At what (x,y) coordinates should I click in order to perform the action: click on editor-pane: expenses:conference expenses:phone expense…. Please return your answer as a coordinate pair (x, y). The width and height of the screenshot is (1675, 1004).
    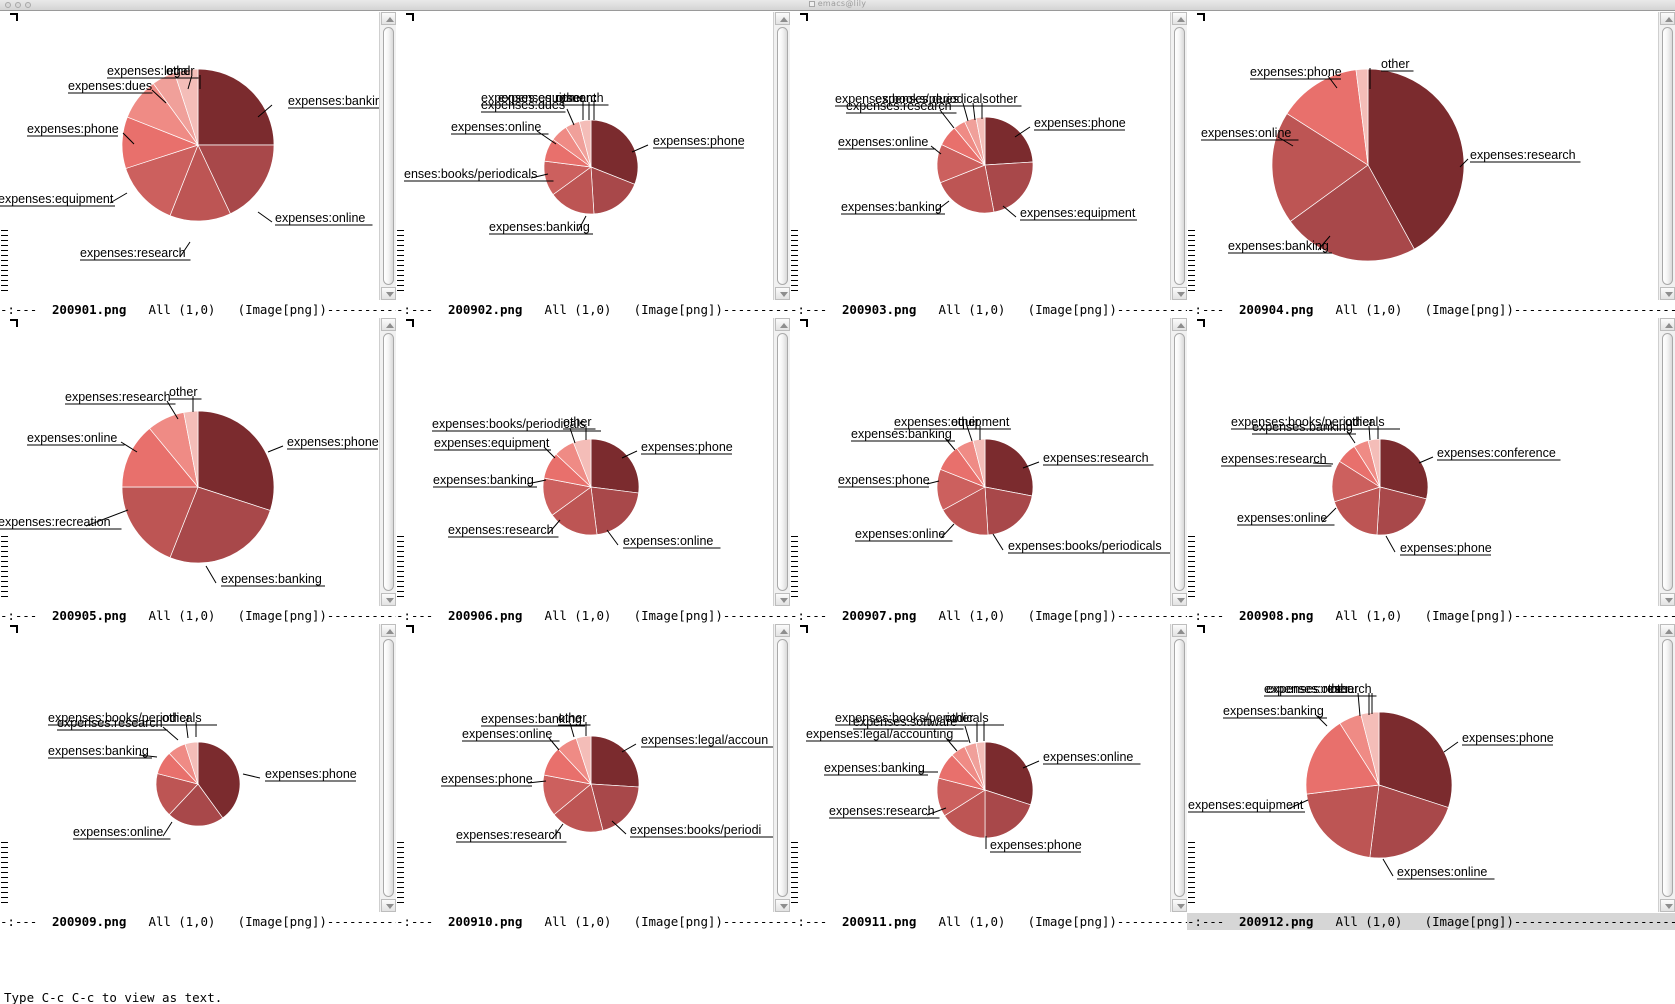
    Looking at the image, I should click on (1431, 471).